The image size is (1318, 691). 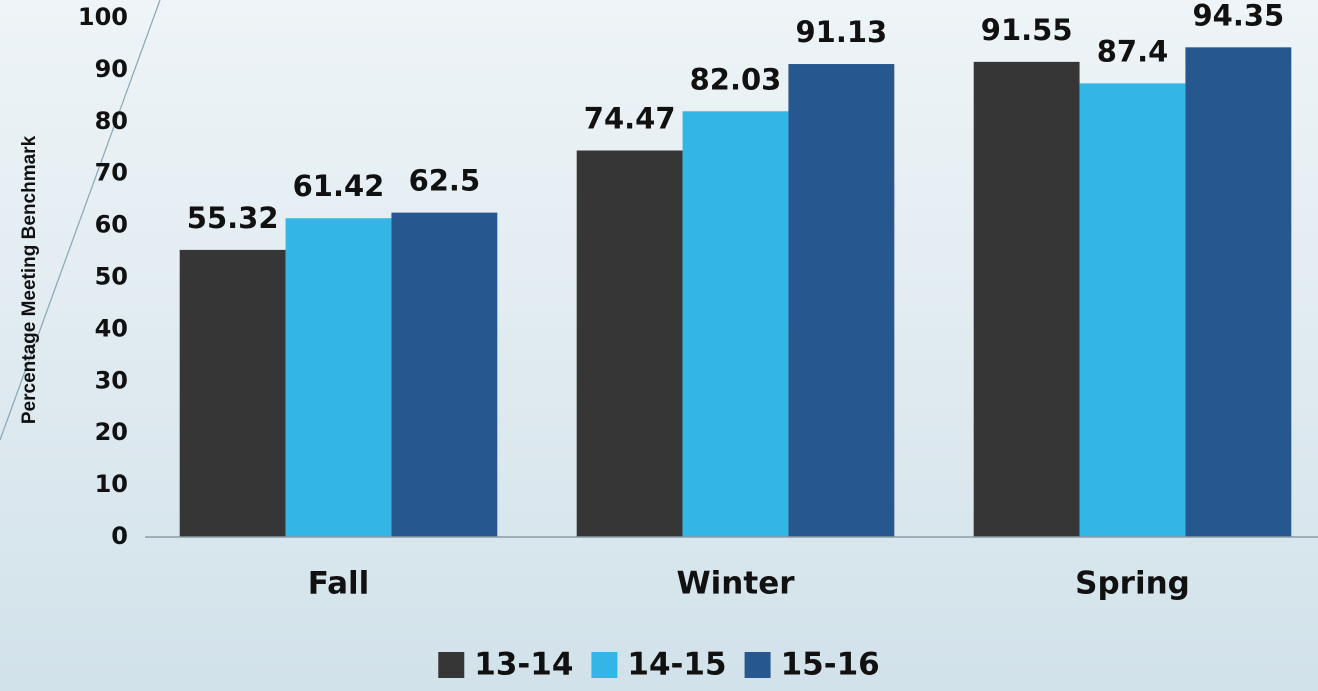 I want to click on x-tick-label: Spring, so click(x=1132, y=584).